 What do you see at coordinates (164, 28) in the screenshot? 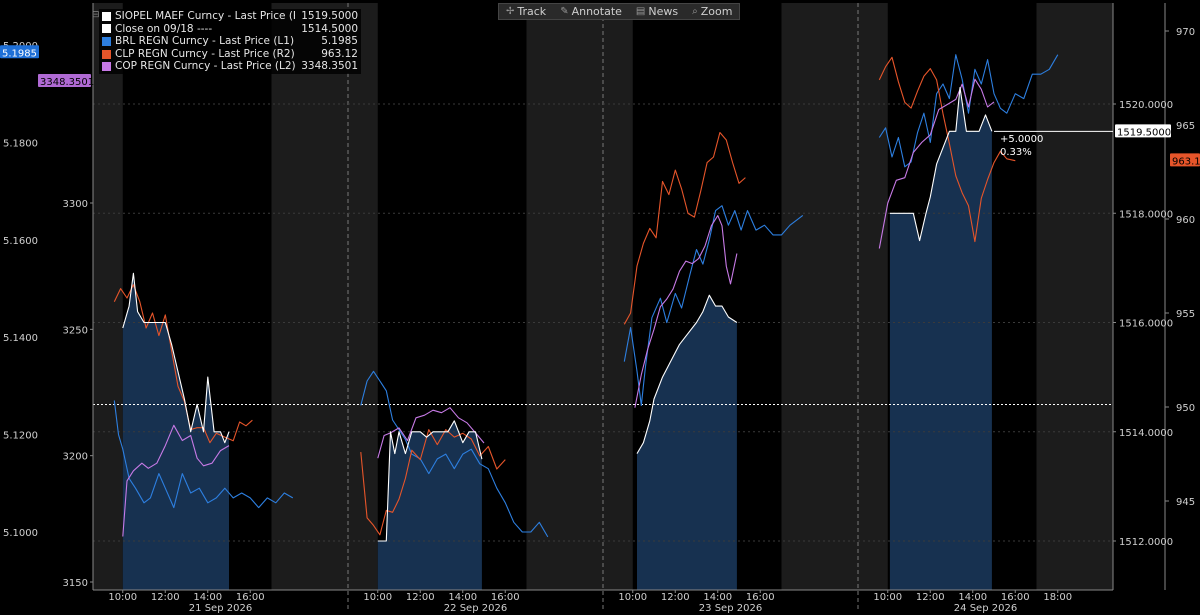
I see `legend-label: Close on 09/18 ----` at bounding box center [164, 28].